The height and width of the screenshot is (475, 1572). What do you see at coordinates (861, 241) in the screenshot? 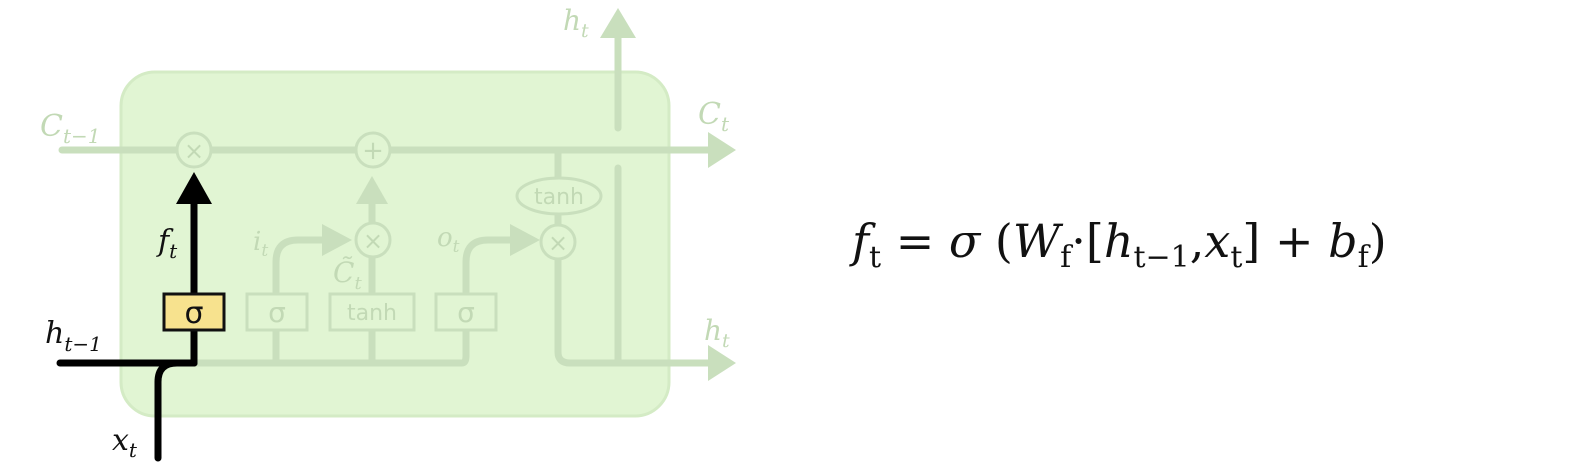
I see `eq-f: f` at bounding box center [861, 241].